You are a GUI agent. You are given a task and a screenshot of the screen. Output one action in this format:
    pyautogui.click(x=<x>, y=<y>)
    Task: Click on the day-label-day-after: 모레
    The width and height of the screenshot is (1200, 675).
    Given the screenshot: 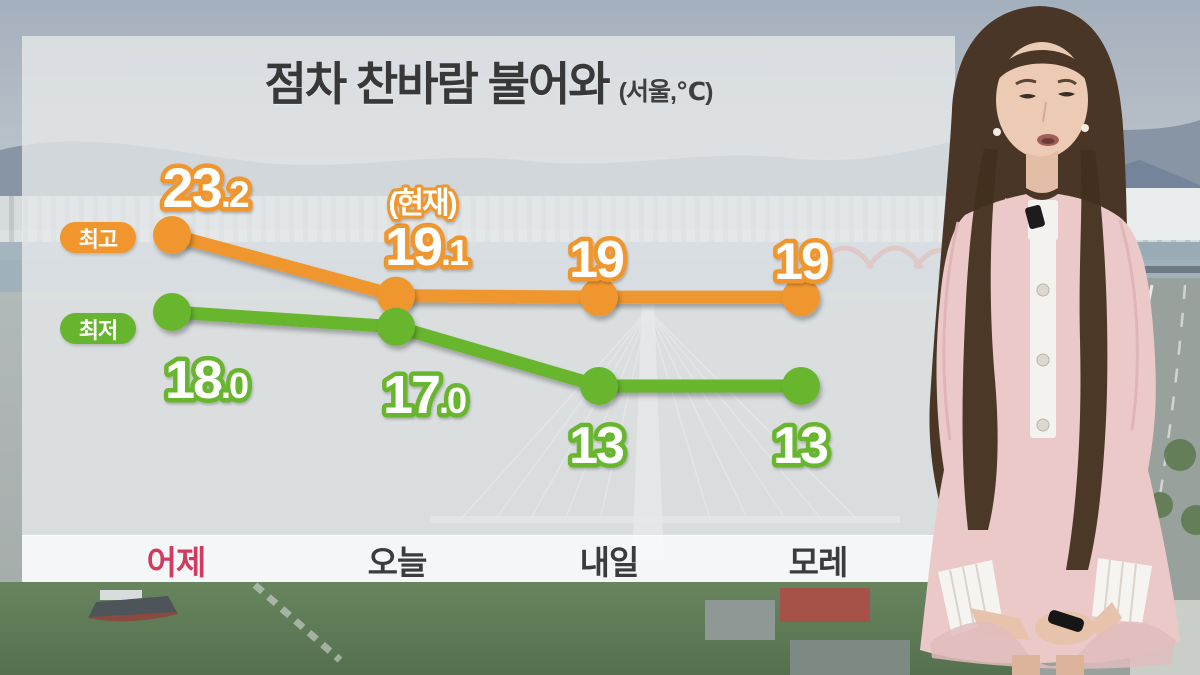 What is the action you would take?
    pyautogui.click(x=818, y=562)
    